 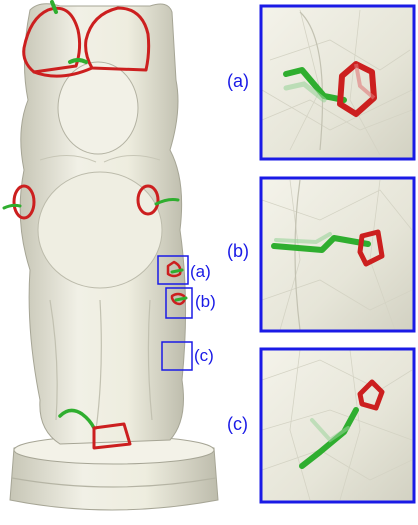 What do you see at coordinates (238, 251) in the screenshot?
I see `panel-label-b: (b)` at bounding box center [238, 251].